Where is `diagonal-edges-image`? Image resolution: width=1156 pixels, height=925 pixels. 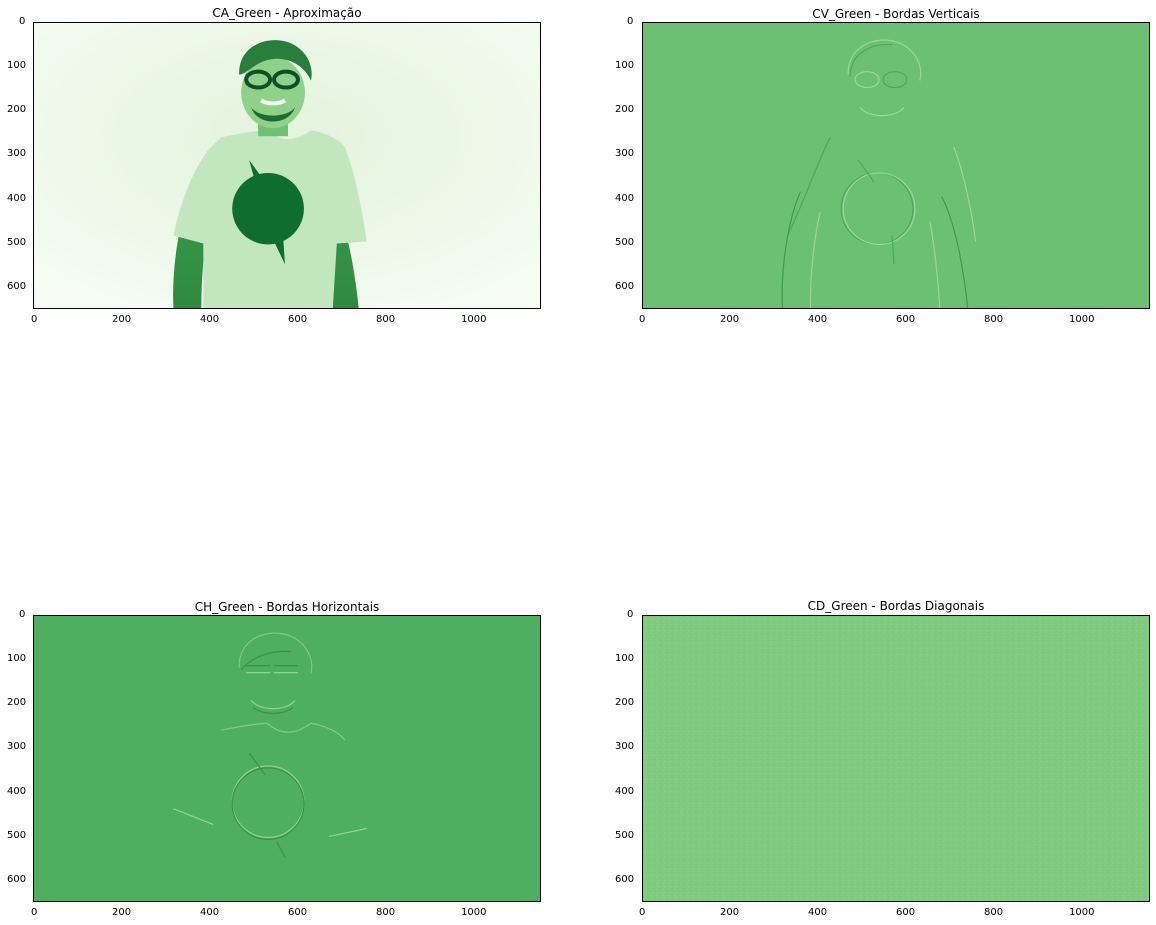
diagonal-edges-image is located at coordinates (896, 758).